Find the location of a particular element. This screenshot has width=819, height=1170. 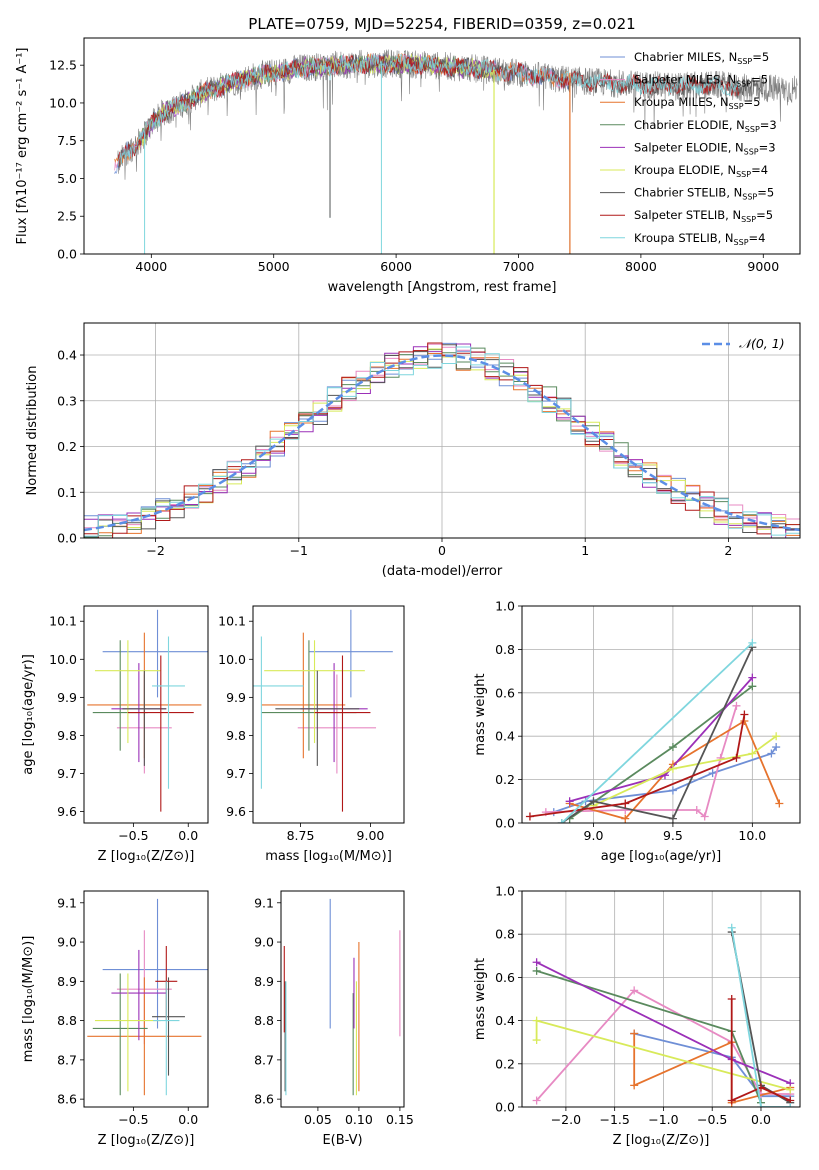

y-tick-label: 9.6 is located at coordinates (67, 811).